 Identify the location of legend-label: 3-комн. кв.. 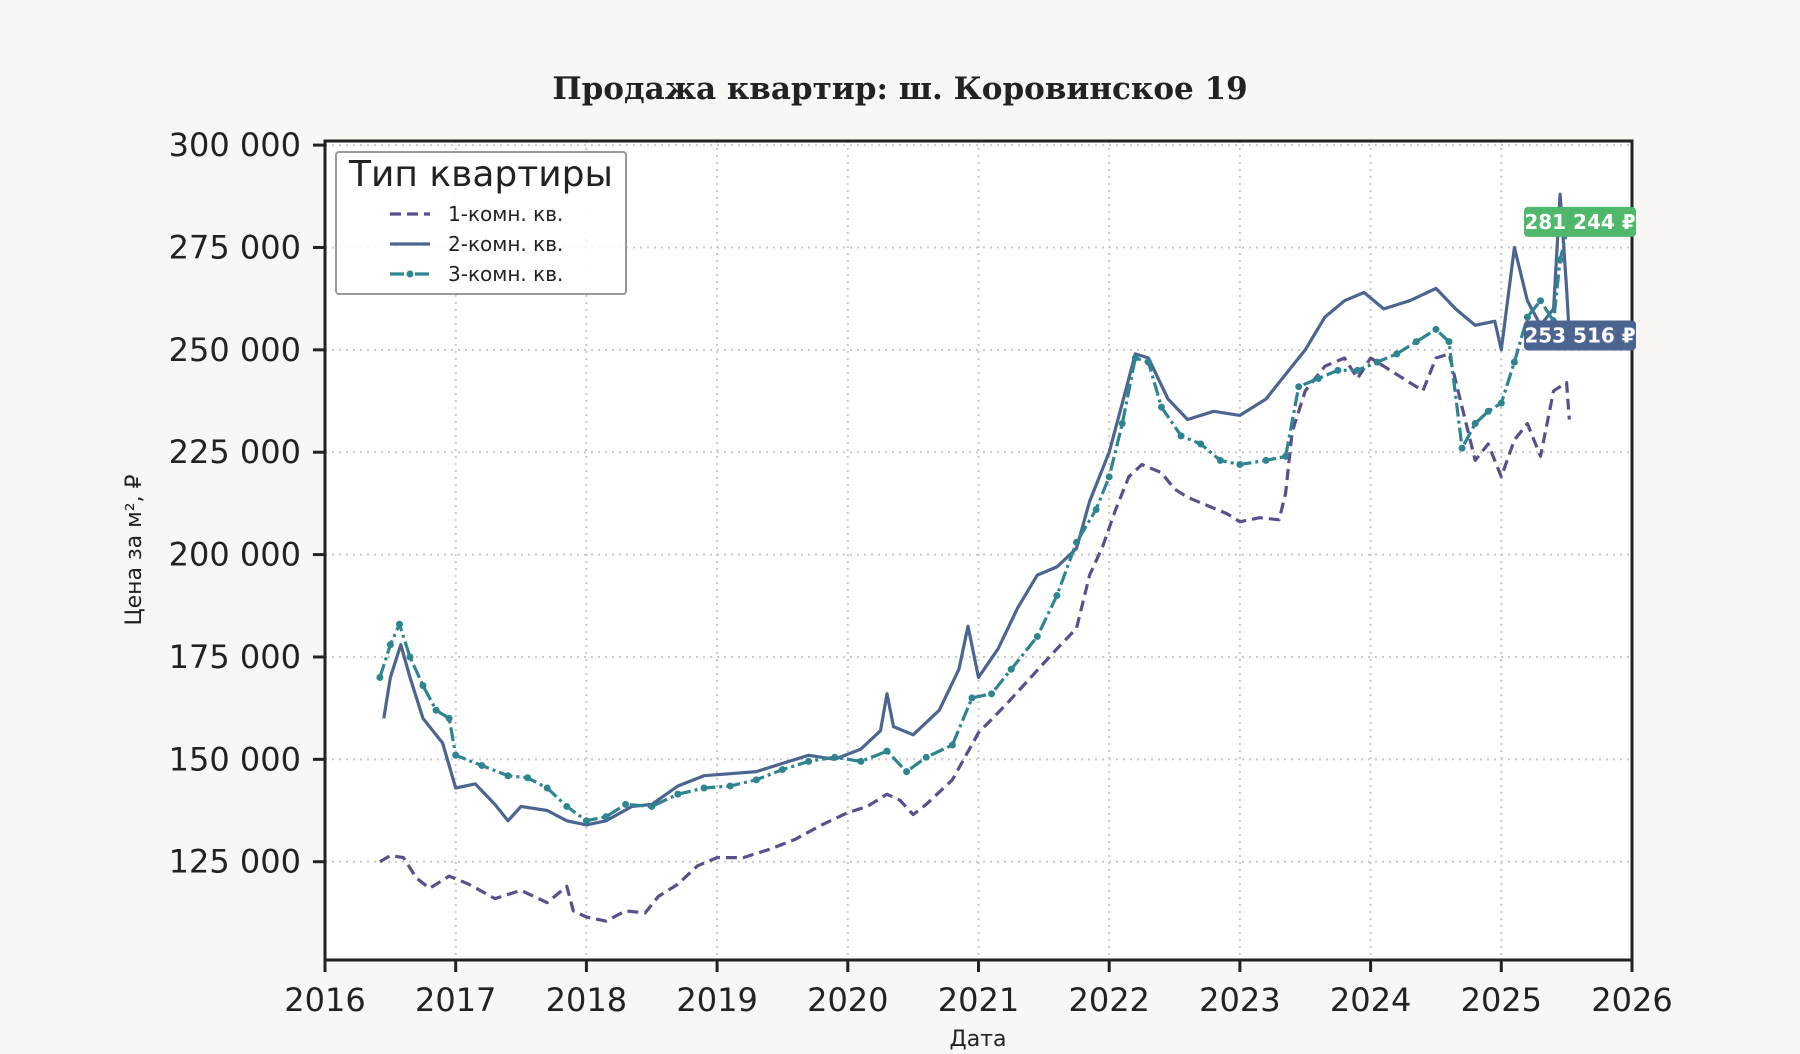
(505, 274).